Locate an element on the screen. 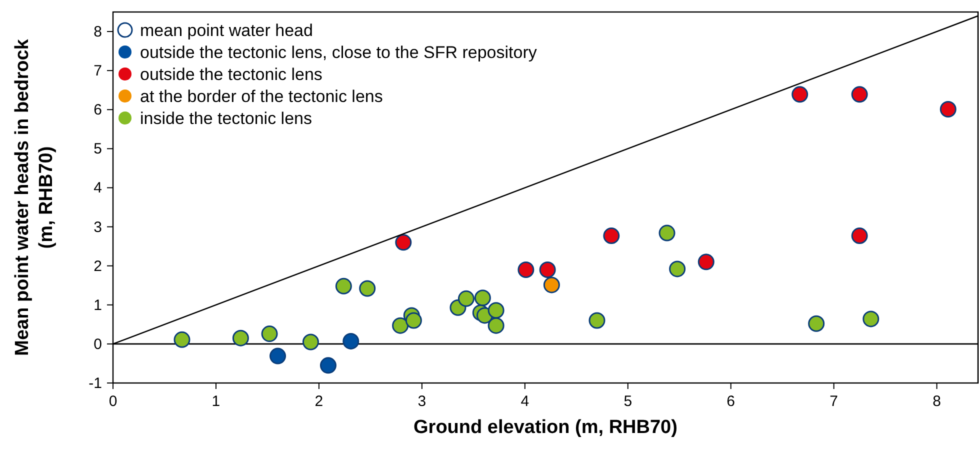  legend-label: outside the tectonic lens is located at coordinates (231, 74).